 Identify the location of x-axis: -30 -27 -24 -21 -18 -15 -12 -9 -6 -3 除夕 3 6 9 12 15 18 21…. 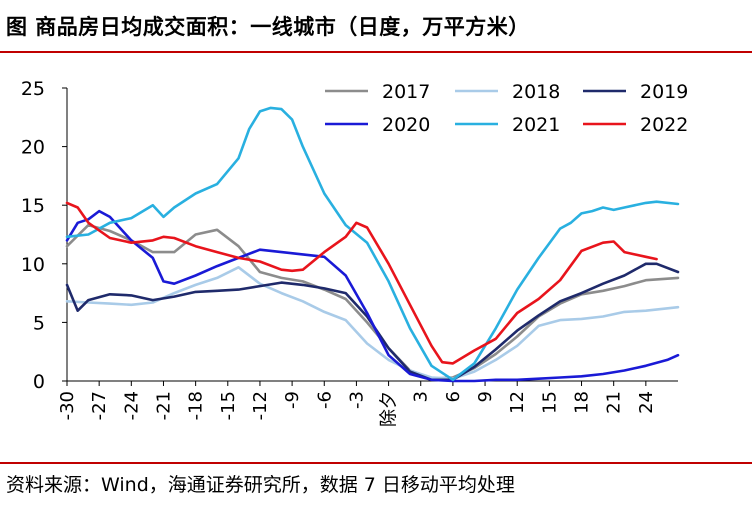
(367, 403).